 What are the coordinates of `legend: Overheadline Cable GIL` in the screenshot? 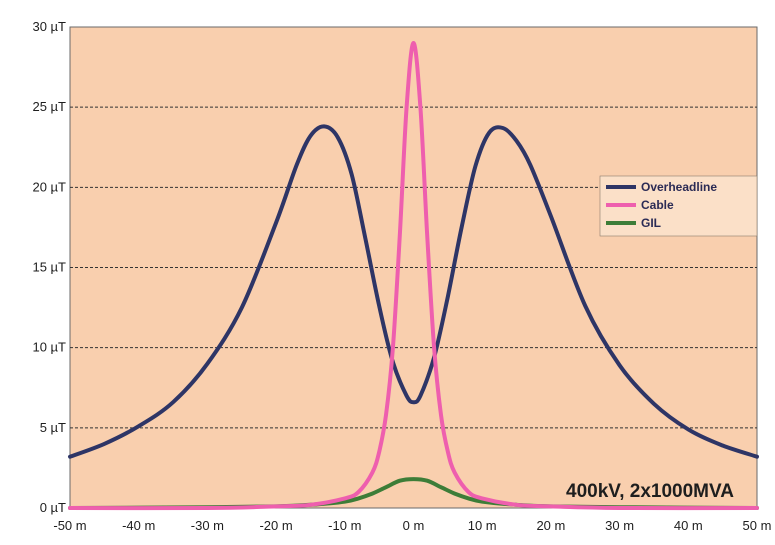 It's located at (678, 206).